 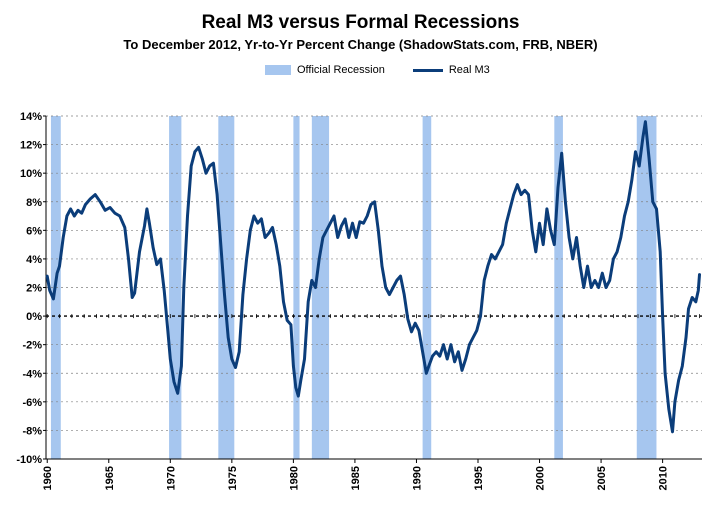 I want to click on x-tick-label-1: 1965, so click(x=110, y=478).